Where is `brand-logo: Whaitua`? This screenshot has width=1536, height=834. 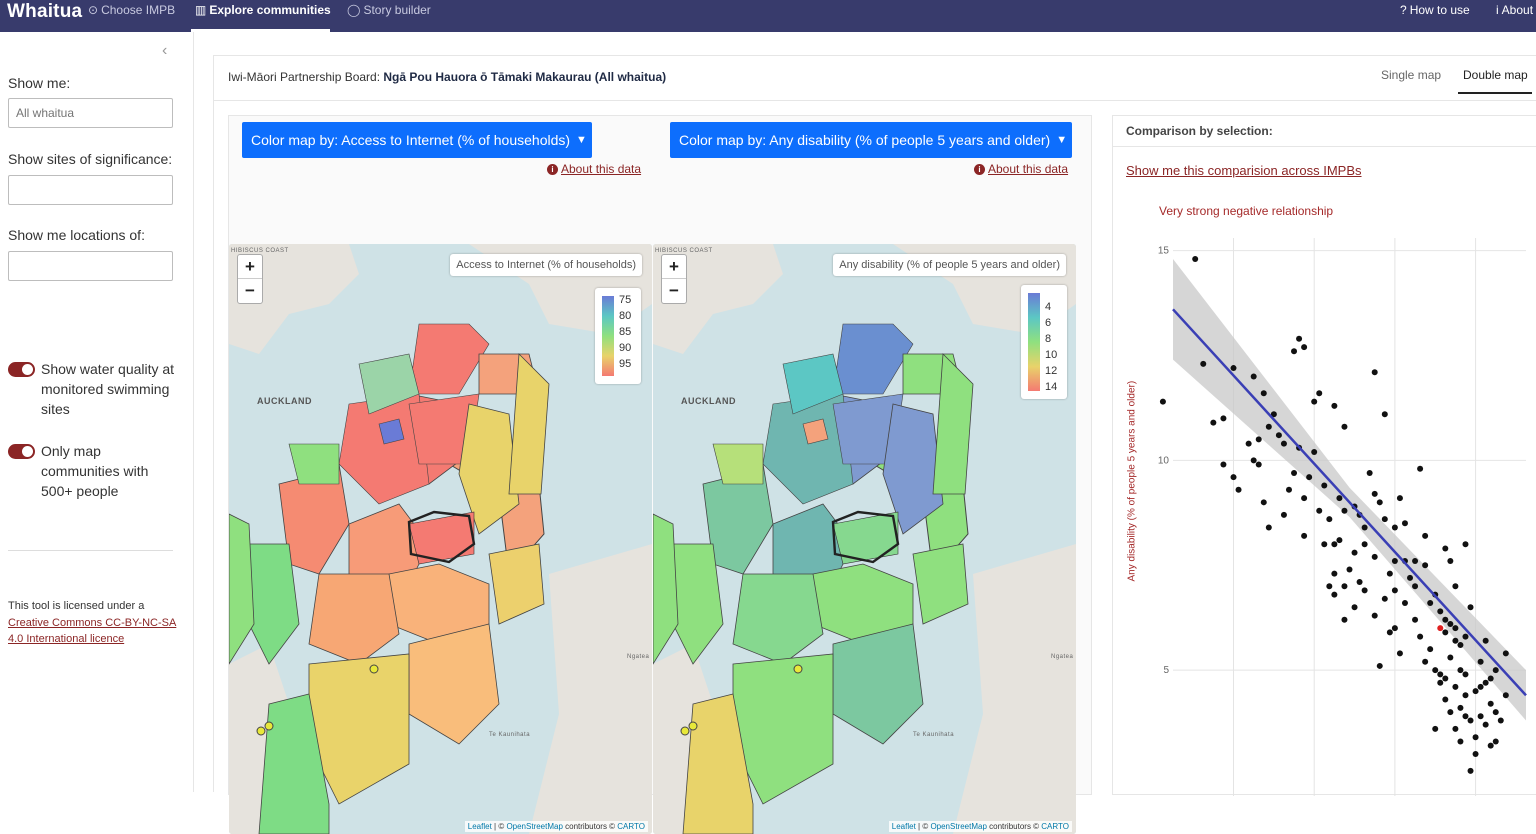
brand-logo: Whaitua is located at coordinates (45, 11).